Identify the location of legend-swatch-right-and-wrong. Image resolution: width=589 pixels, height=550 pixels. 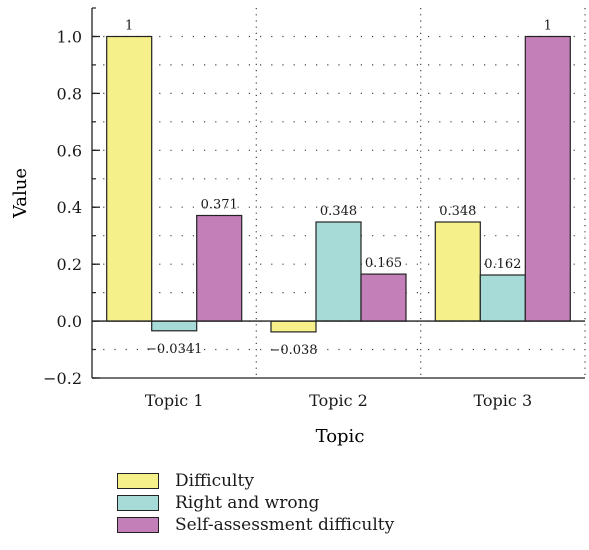
(138, 503).